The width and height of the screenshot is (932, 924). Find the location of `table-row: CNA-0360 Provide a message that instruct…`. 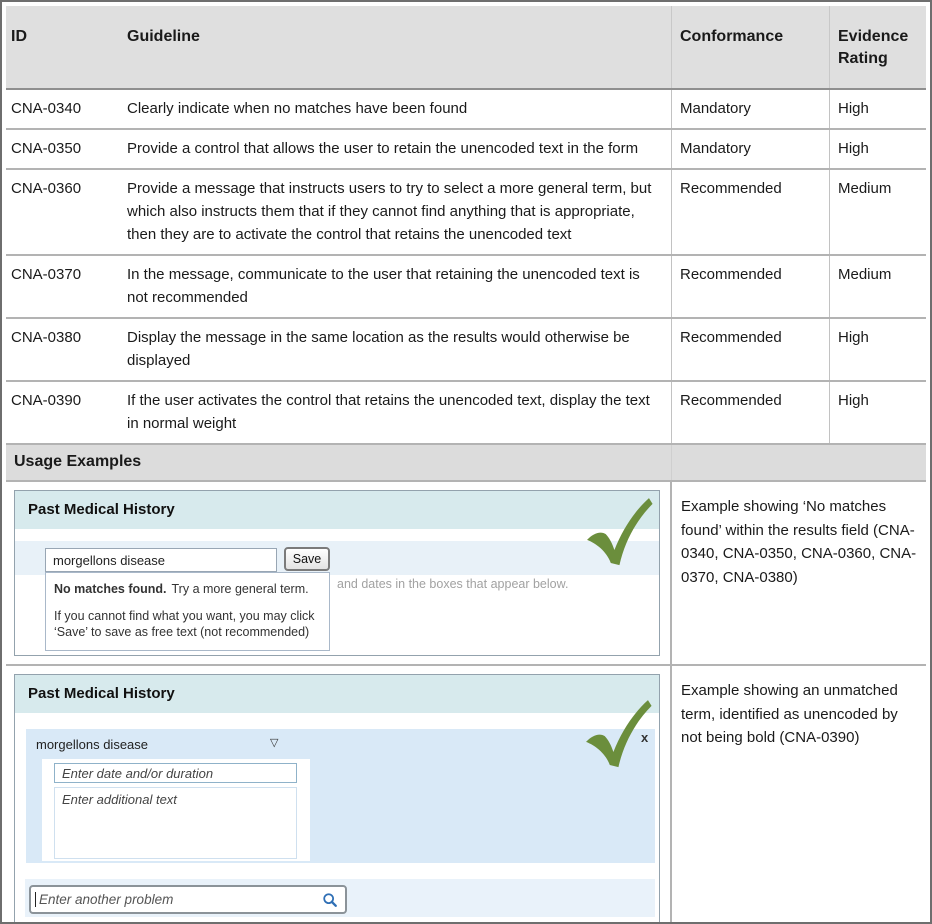

table-row: CNA-0360 Provide a message that instruct… is located at coordinates (466, 213).